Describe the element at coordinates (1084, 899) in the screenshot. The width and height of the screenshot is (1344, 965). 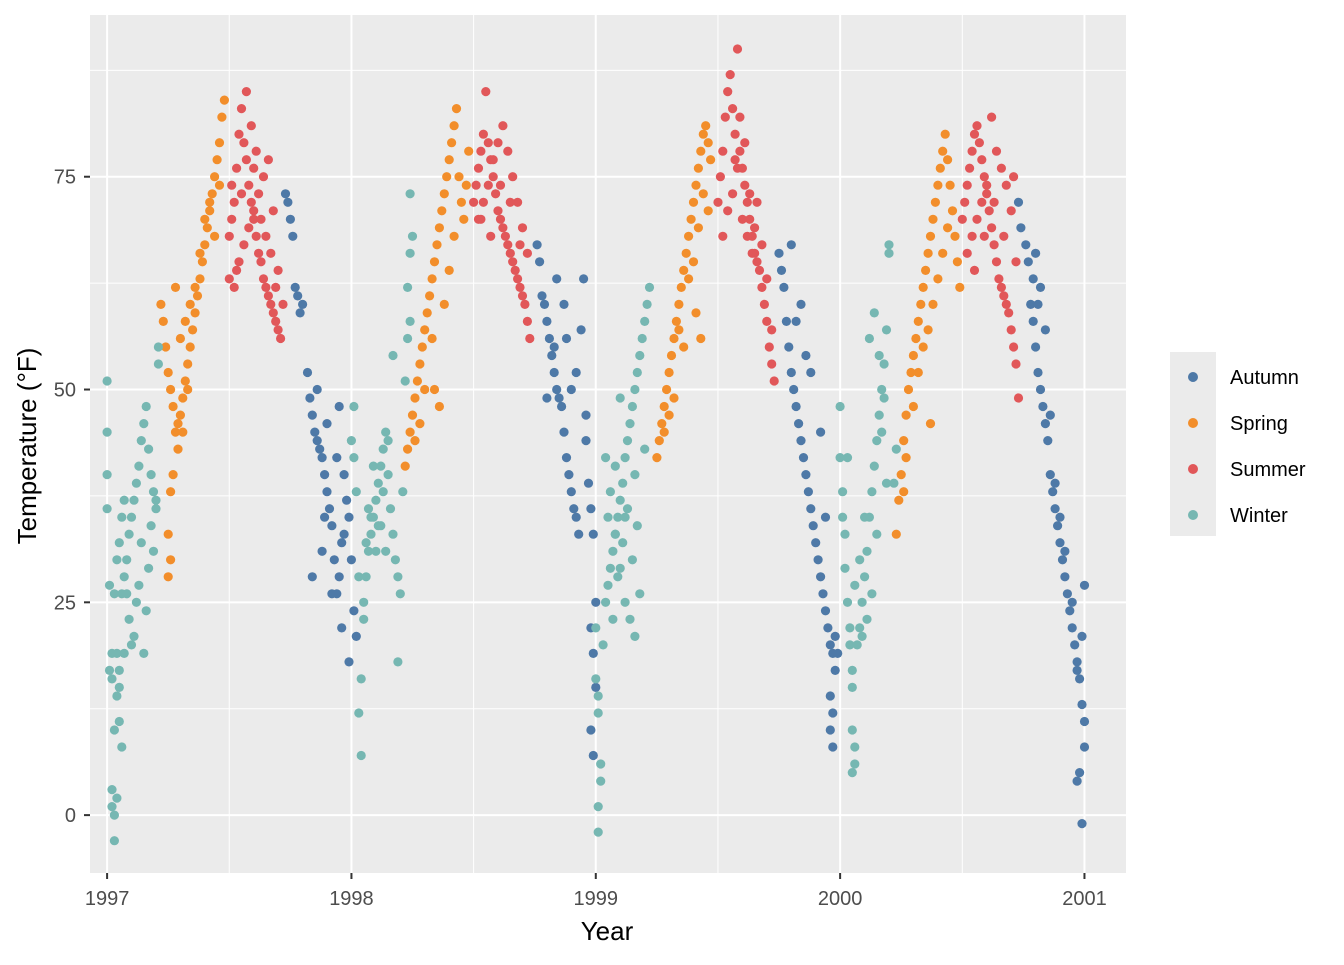
I see `x-tick-label: 2001` at that location.